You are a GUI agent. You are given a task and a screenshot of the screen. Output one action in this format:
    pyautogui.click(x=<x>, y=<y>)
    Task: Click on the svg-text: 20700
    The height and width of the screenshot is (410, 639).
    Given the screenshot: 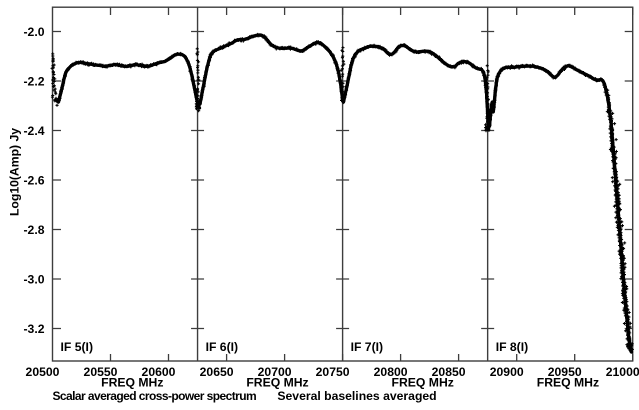 What is the action you would take?
    pyautogui.click(x=275, y=372)
    